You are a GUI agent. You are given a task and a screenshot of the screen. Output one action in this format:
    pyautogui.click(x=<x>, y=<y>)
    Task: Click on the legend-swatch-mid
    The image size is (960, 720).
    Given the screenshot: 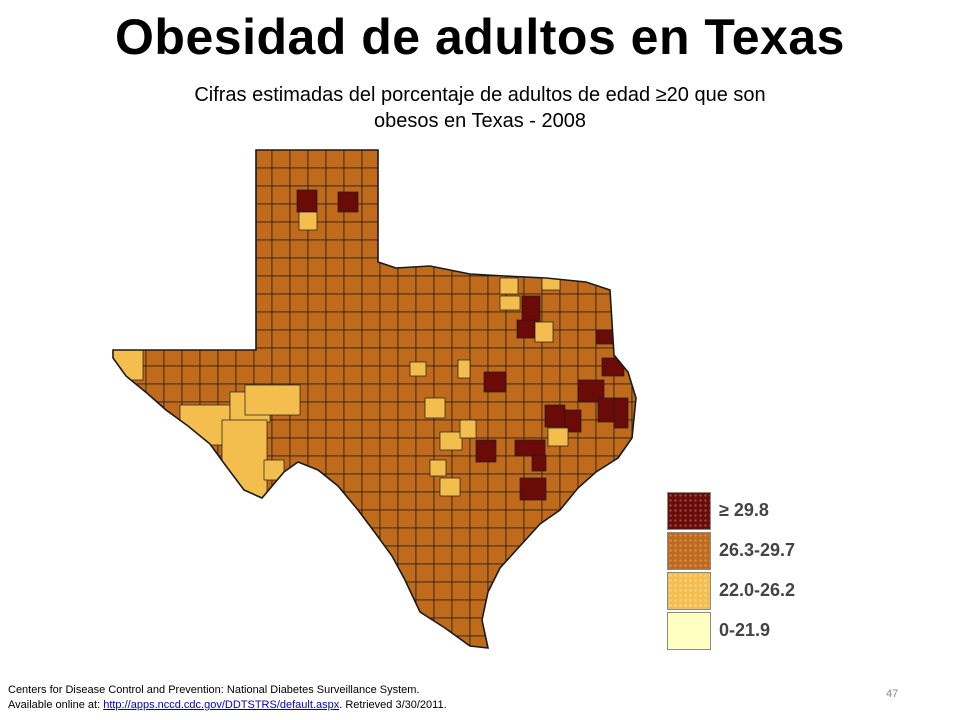 What is the action you would take?
    pyautogui.click(x=689, y=551)
    